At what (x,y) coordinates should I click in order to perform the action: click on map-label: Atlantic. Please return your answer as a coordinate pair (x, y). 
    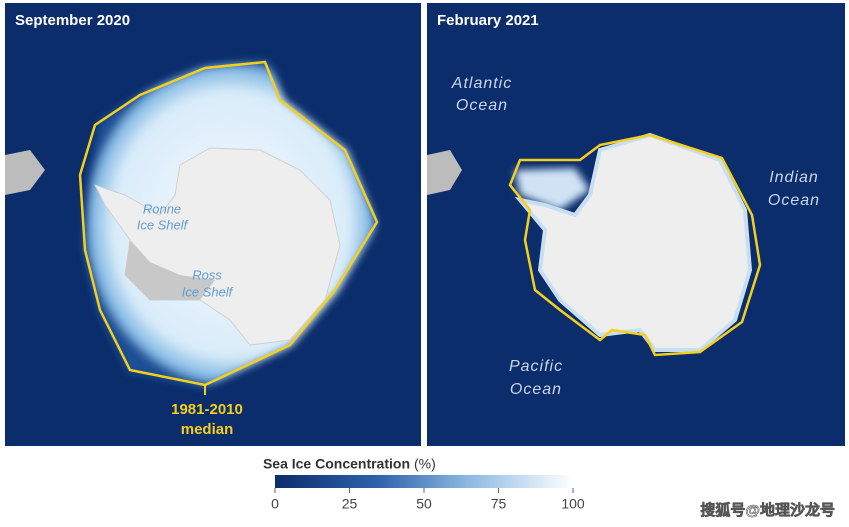
    Looking at the image, I should click on (481, 83).